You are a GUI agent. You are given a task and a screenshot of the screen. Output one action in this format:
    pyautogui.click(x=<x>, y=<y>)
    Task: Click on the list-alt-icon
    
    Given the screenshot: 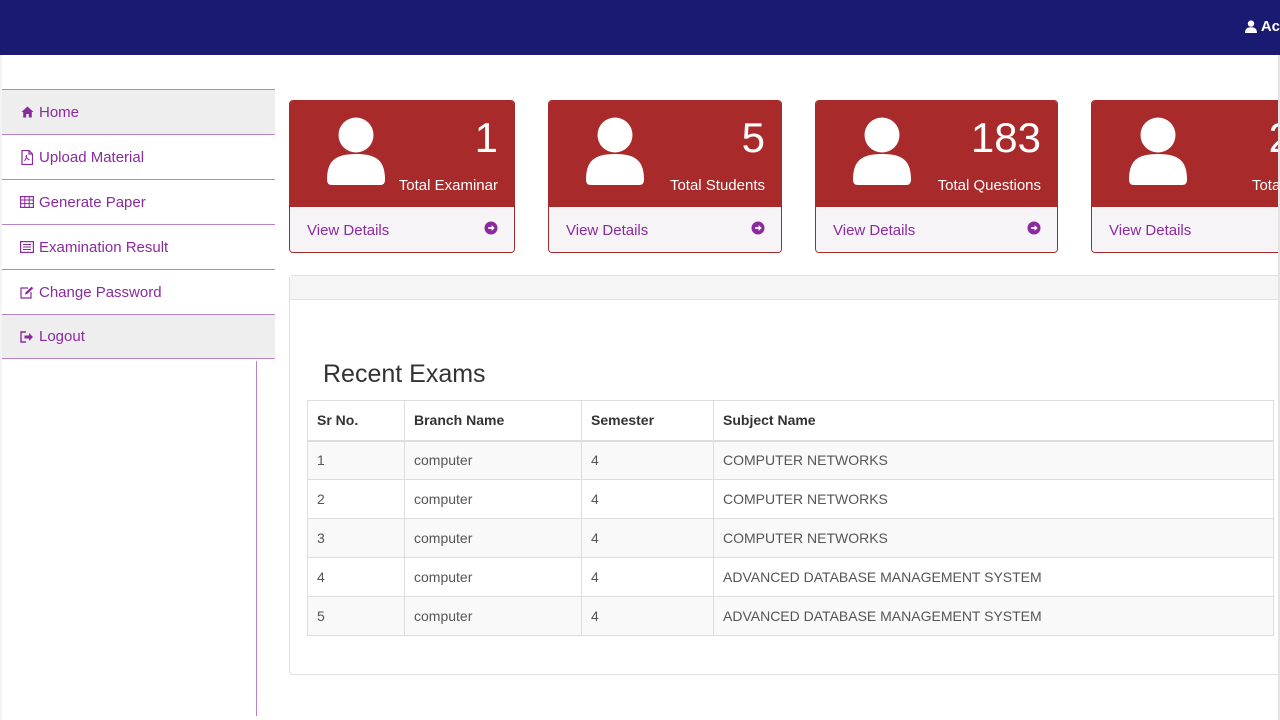 What is the action you would take?
    pyautogui.click(x=27, y=247)
    